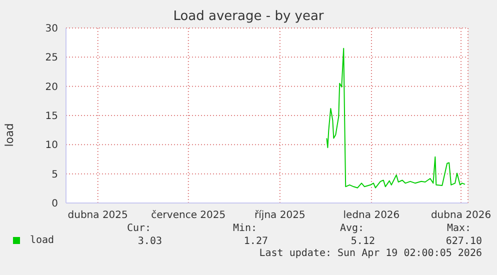 The width and height of the screenshot is (497, 275). Describe the element at coordinates (371, 216) in the screenshot. I see `x-tick-label: ledna 2026` at that location.